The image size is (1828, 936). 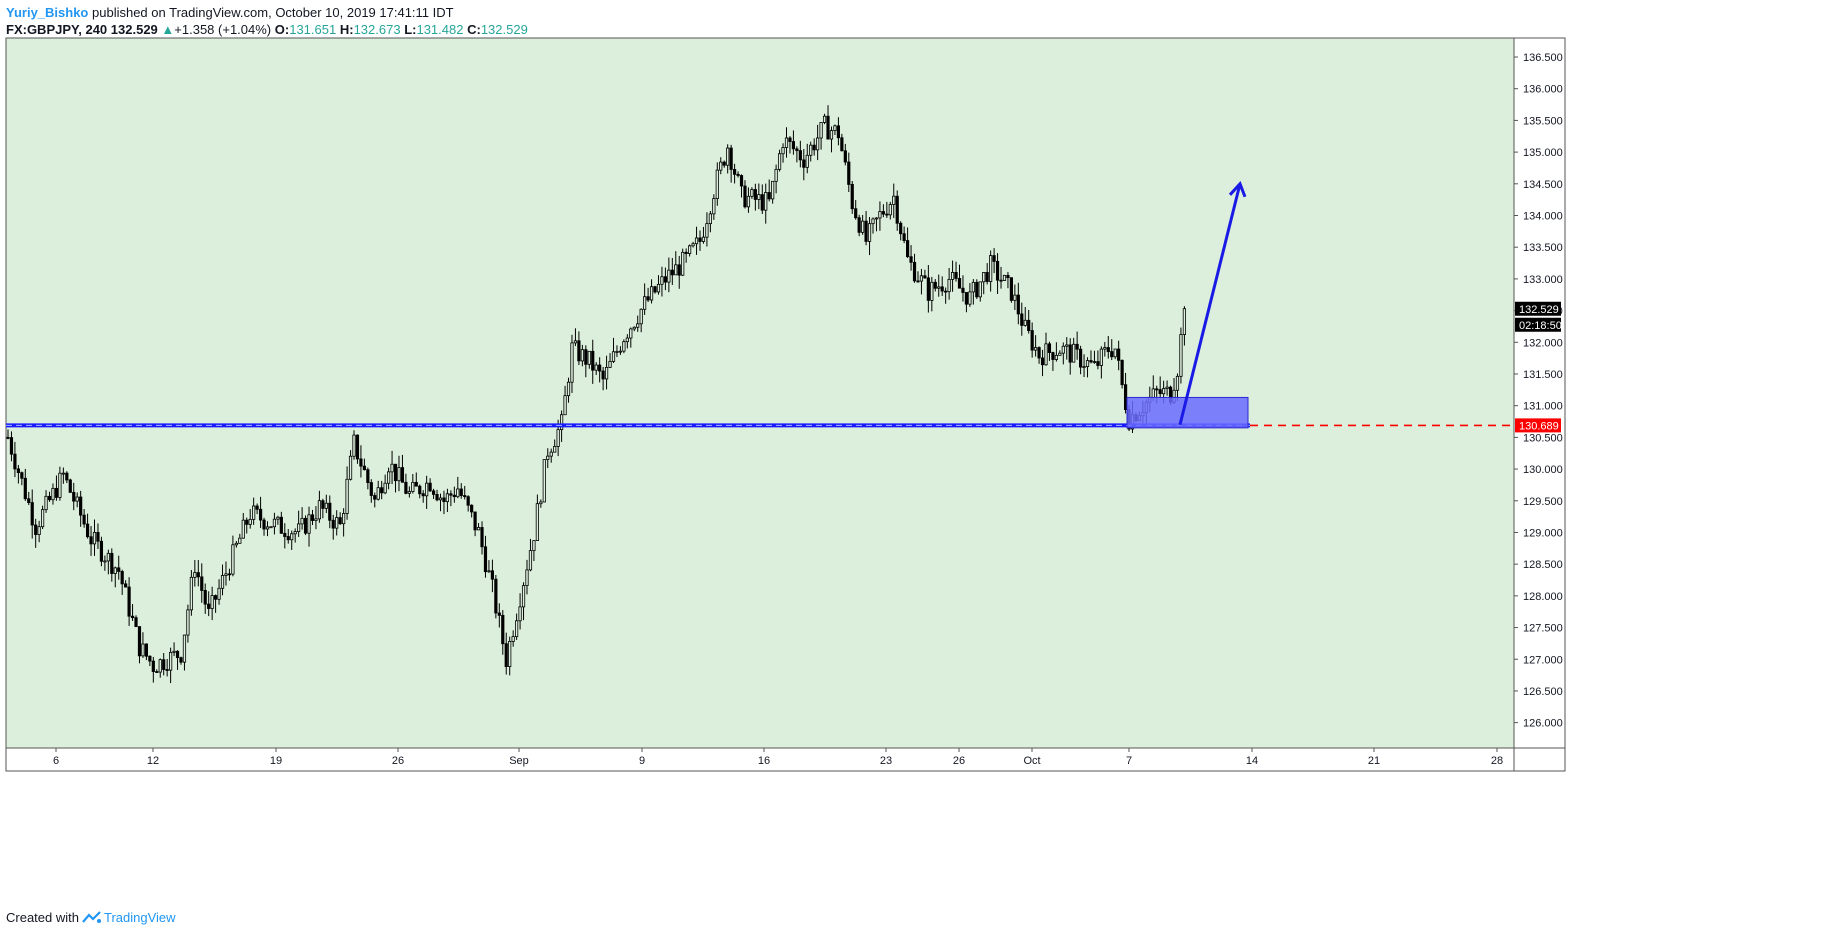 What do you see at coordinates (1031, 761) in the screenshot?
I see `time-tick-label: Oct` at bounding box center [1031, 761].